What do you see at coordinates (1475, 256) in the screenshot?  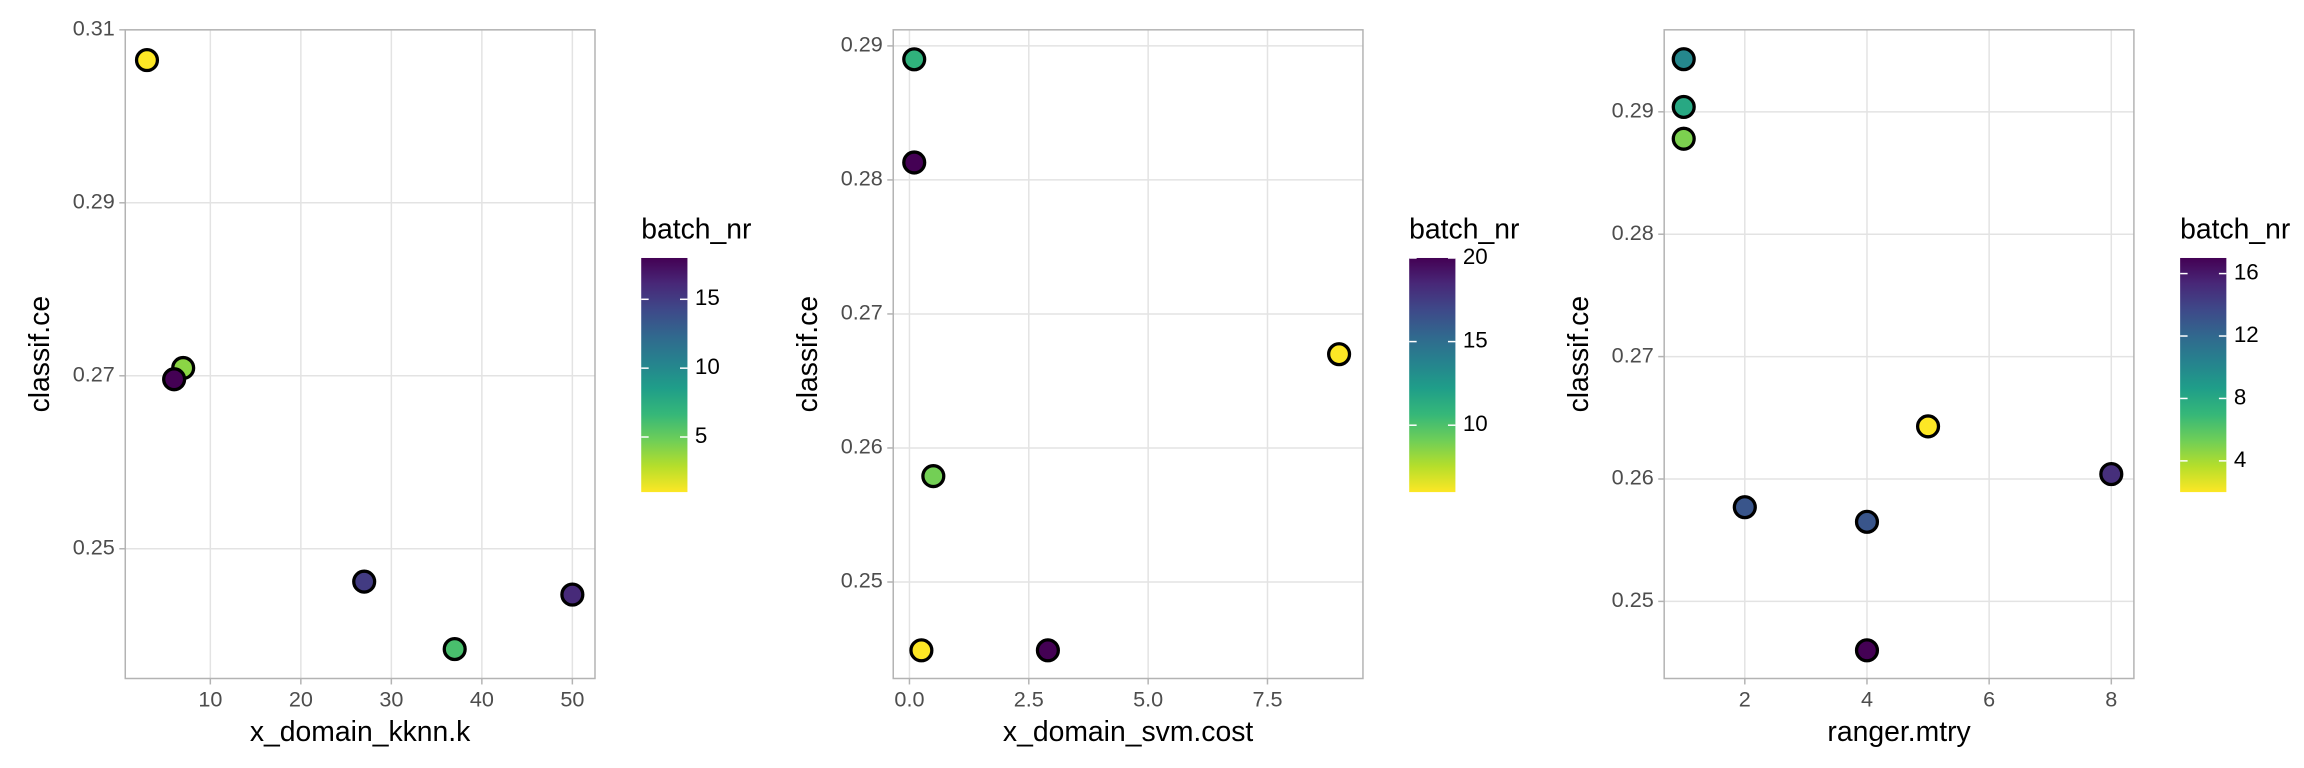 I see `colorbar-tick-label: 20` at bounding box center [1475, 256].